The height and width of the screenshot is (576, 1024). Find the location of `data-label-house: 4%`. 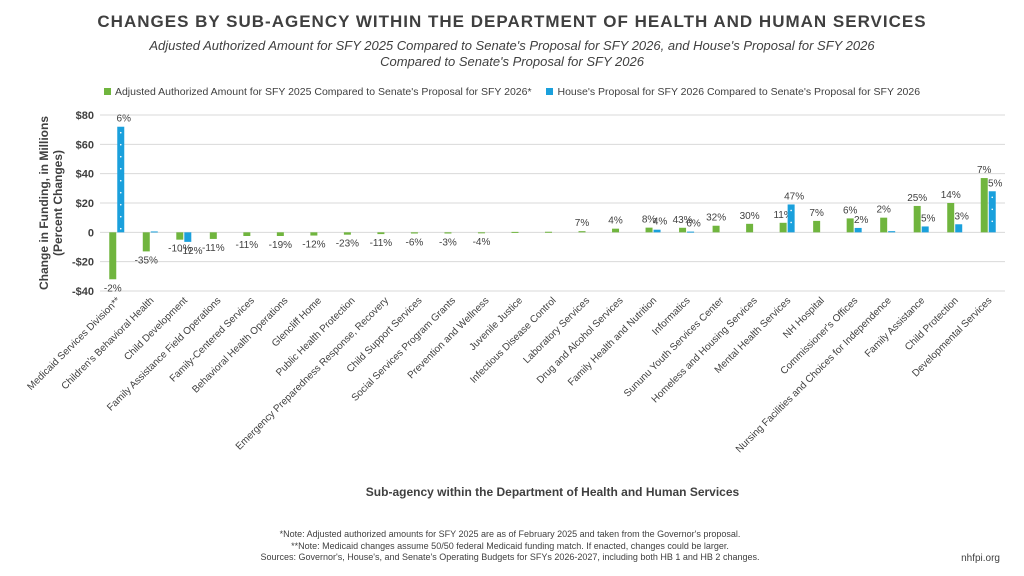

data-label-house: 4% is located at coordinates (660, 222).